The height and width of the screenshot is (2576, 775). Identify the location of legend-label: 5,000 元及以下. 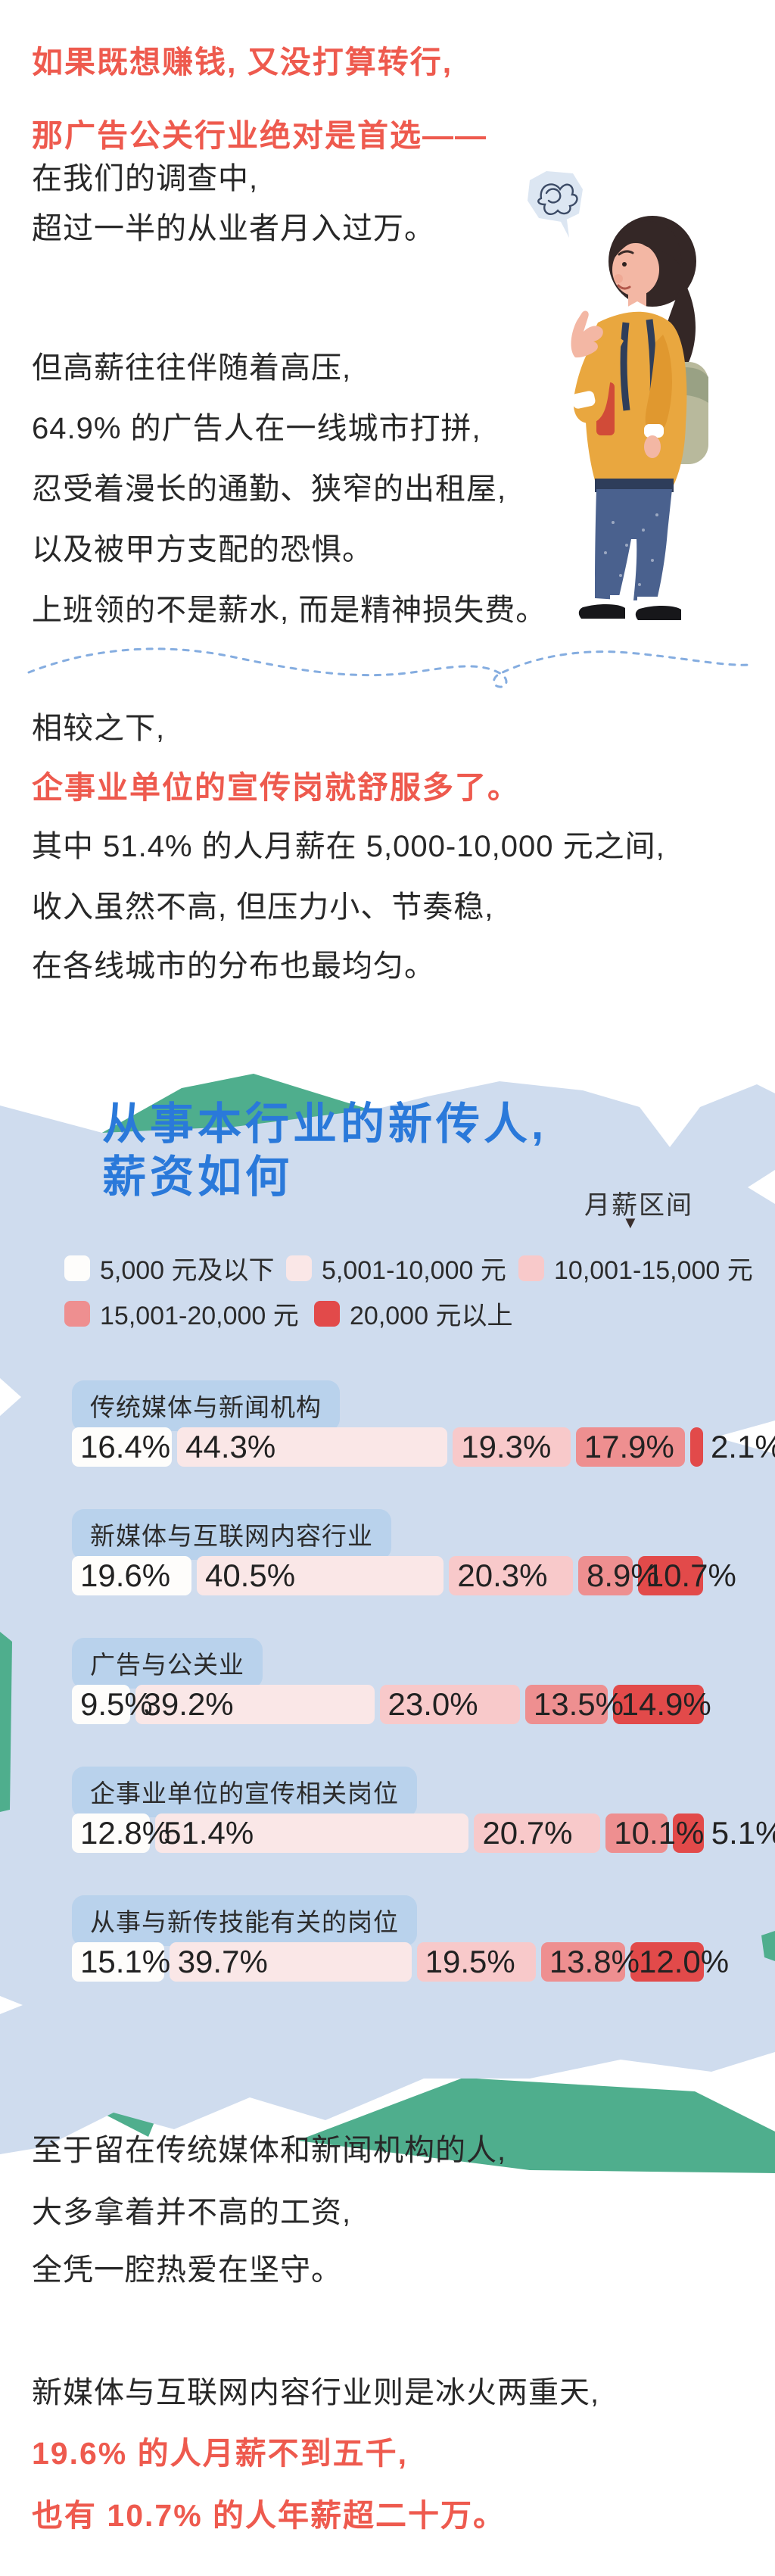
(187, 1270).